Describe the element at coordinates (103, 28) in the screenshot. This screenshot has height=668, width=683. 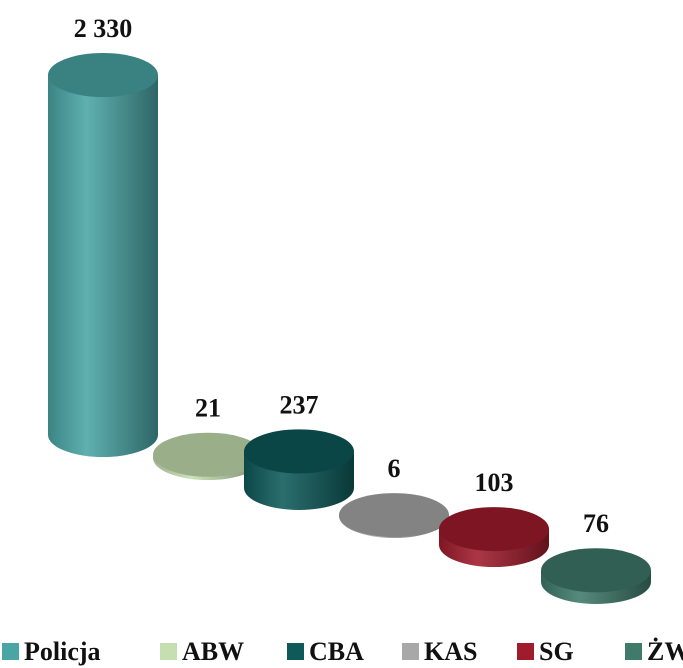
I see `value-label: 2 330` at that location.